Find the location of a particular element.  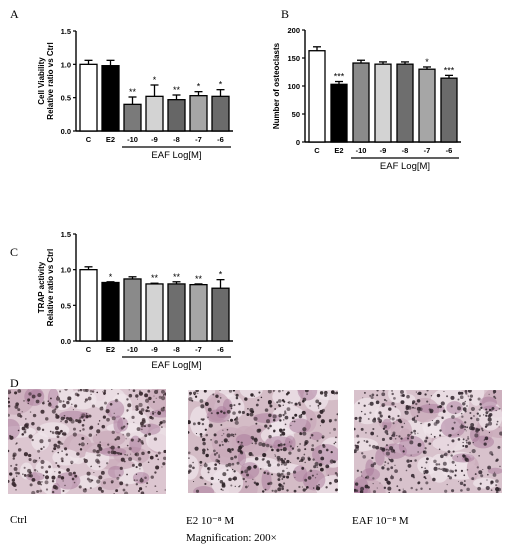

chart-c-y-tick-label: 0.5 is located at coordinates (66, 305).